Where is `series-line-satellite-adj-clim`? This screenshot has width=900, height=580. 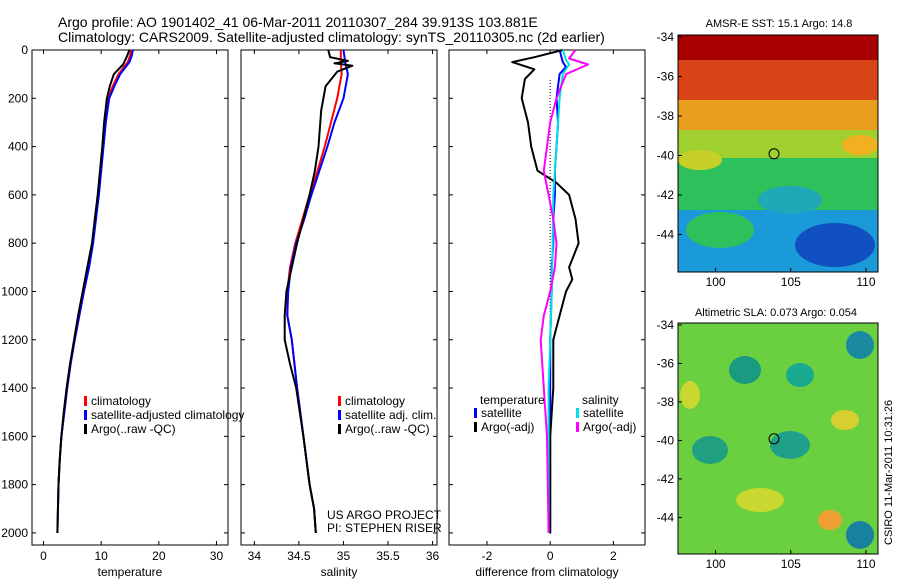 series-line-satellite-adj-clim is located at coordinates (317, 291).